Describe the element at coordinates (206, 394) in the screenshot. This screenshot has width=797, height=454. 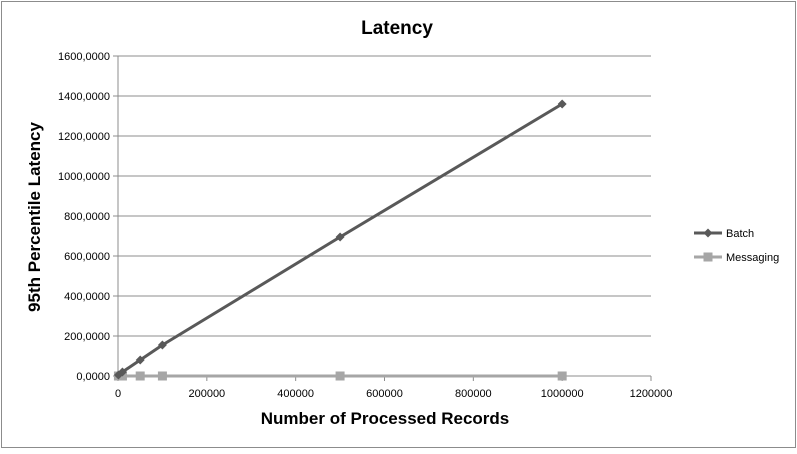
I see `x-tick-label: 200000` at that location.